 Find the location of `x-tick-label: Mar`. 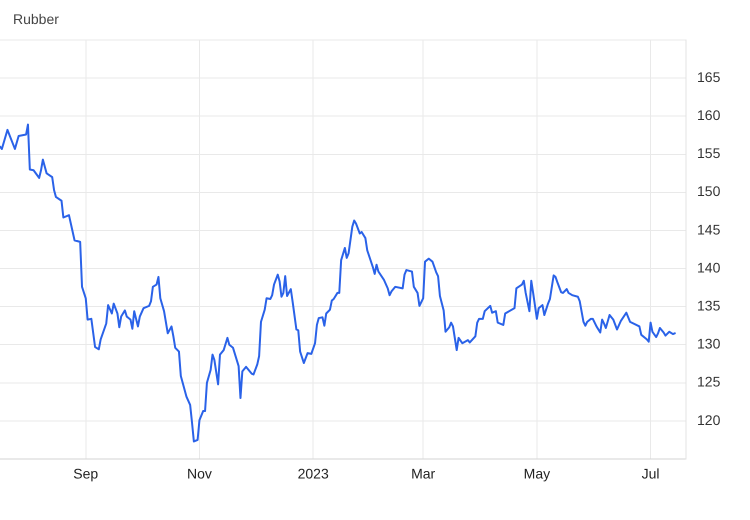

x-tick-label: Mar is located at coordinates (423, 473).